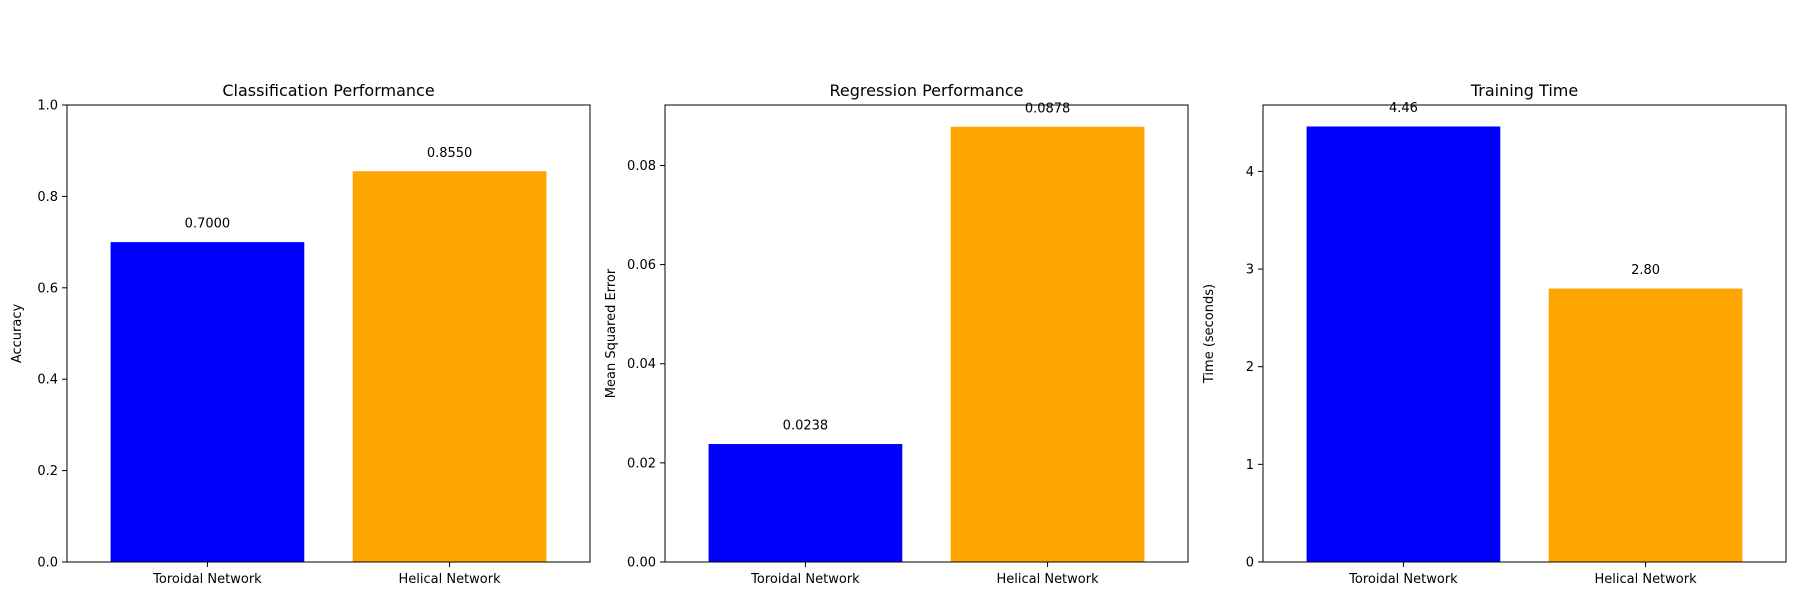  What do you see at coordinates (641, 364) in the screenshot?
I see `y-tick-label: 0.04` at bounding box center [641, 364].